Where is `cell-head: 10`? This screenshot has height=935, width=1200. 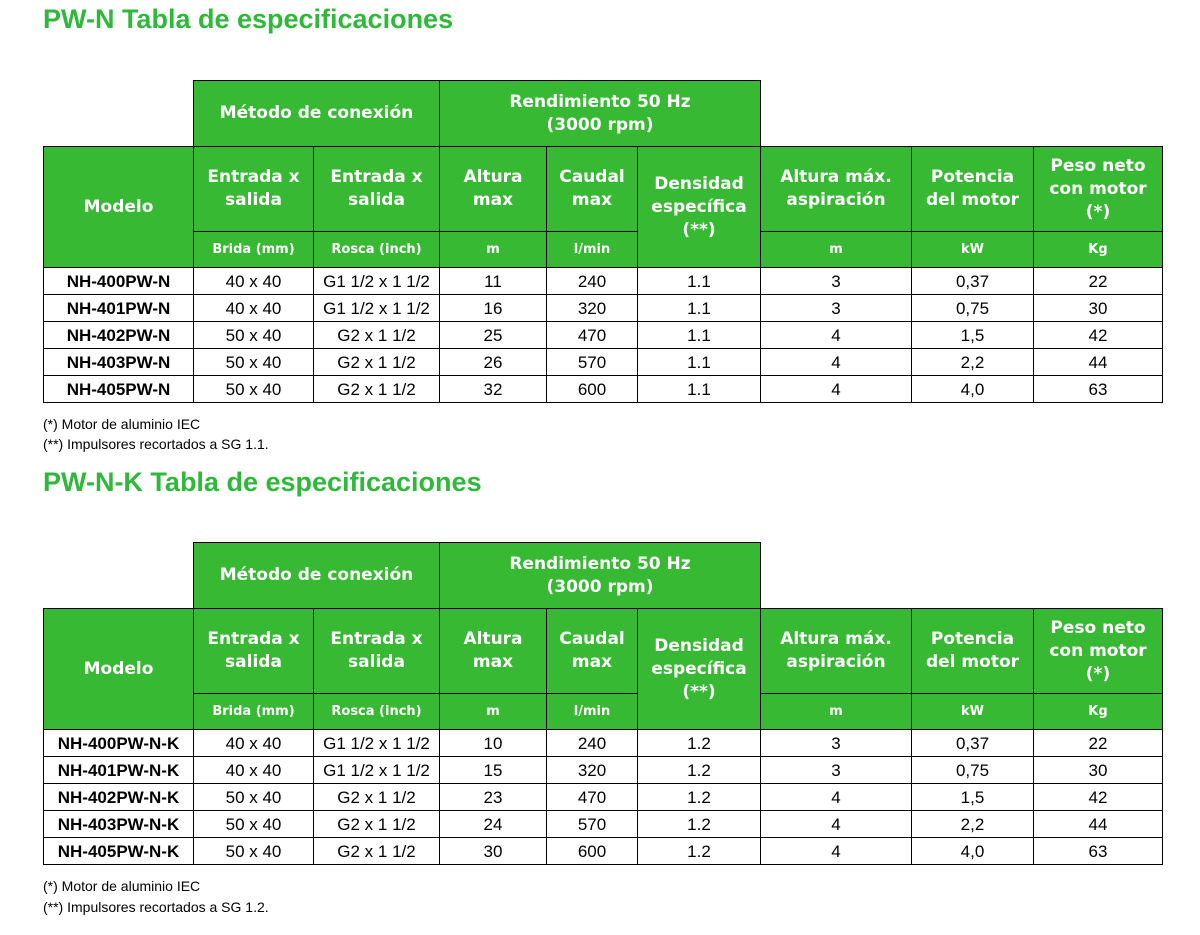 cell-head: 10 is located at coordinates (493, 743).